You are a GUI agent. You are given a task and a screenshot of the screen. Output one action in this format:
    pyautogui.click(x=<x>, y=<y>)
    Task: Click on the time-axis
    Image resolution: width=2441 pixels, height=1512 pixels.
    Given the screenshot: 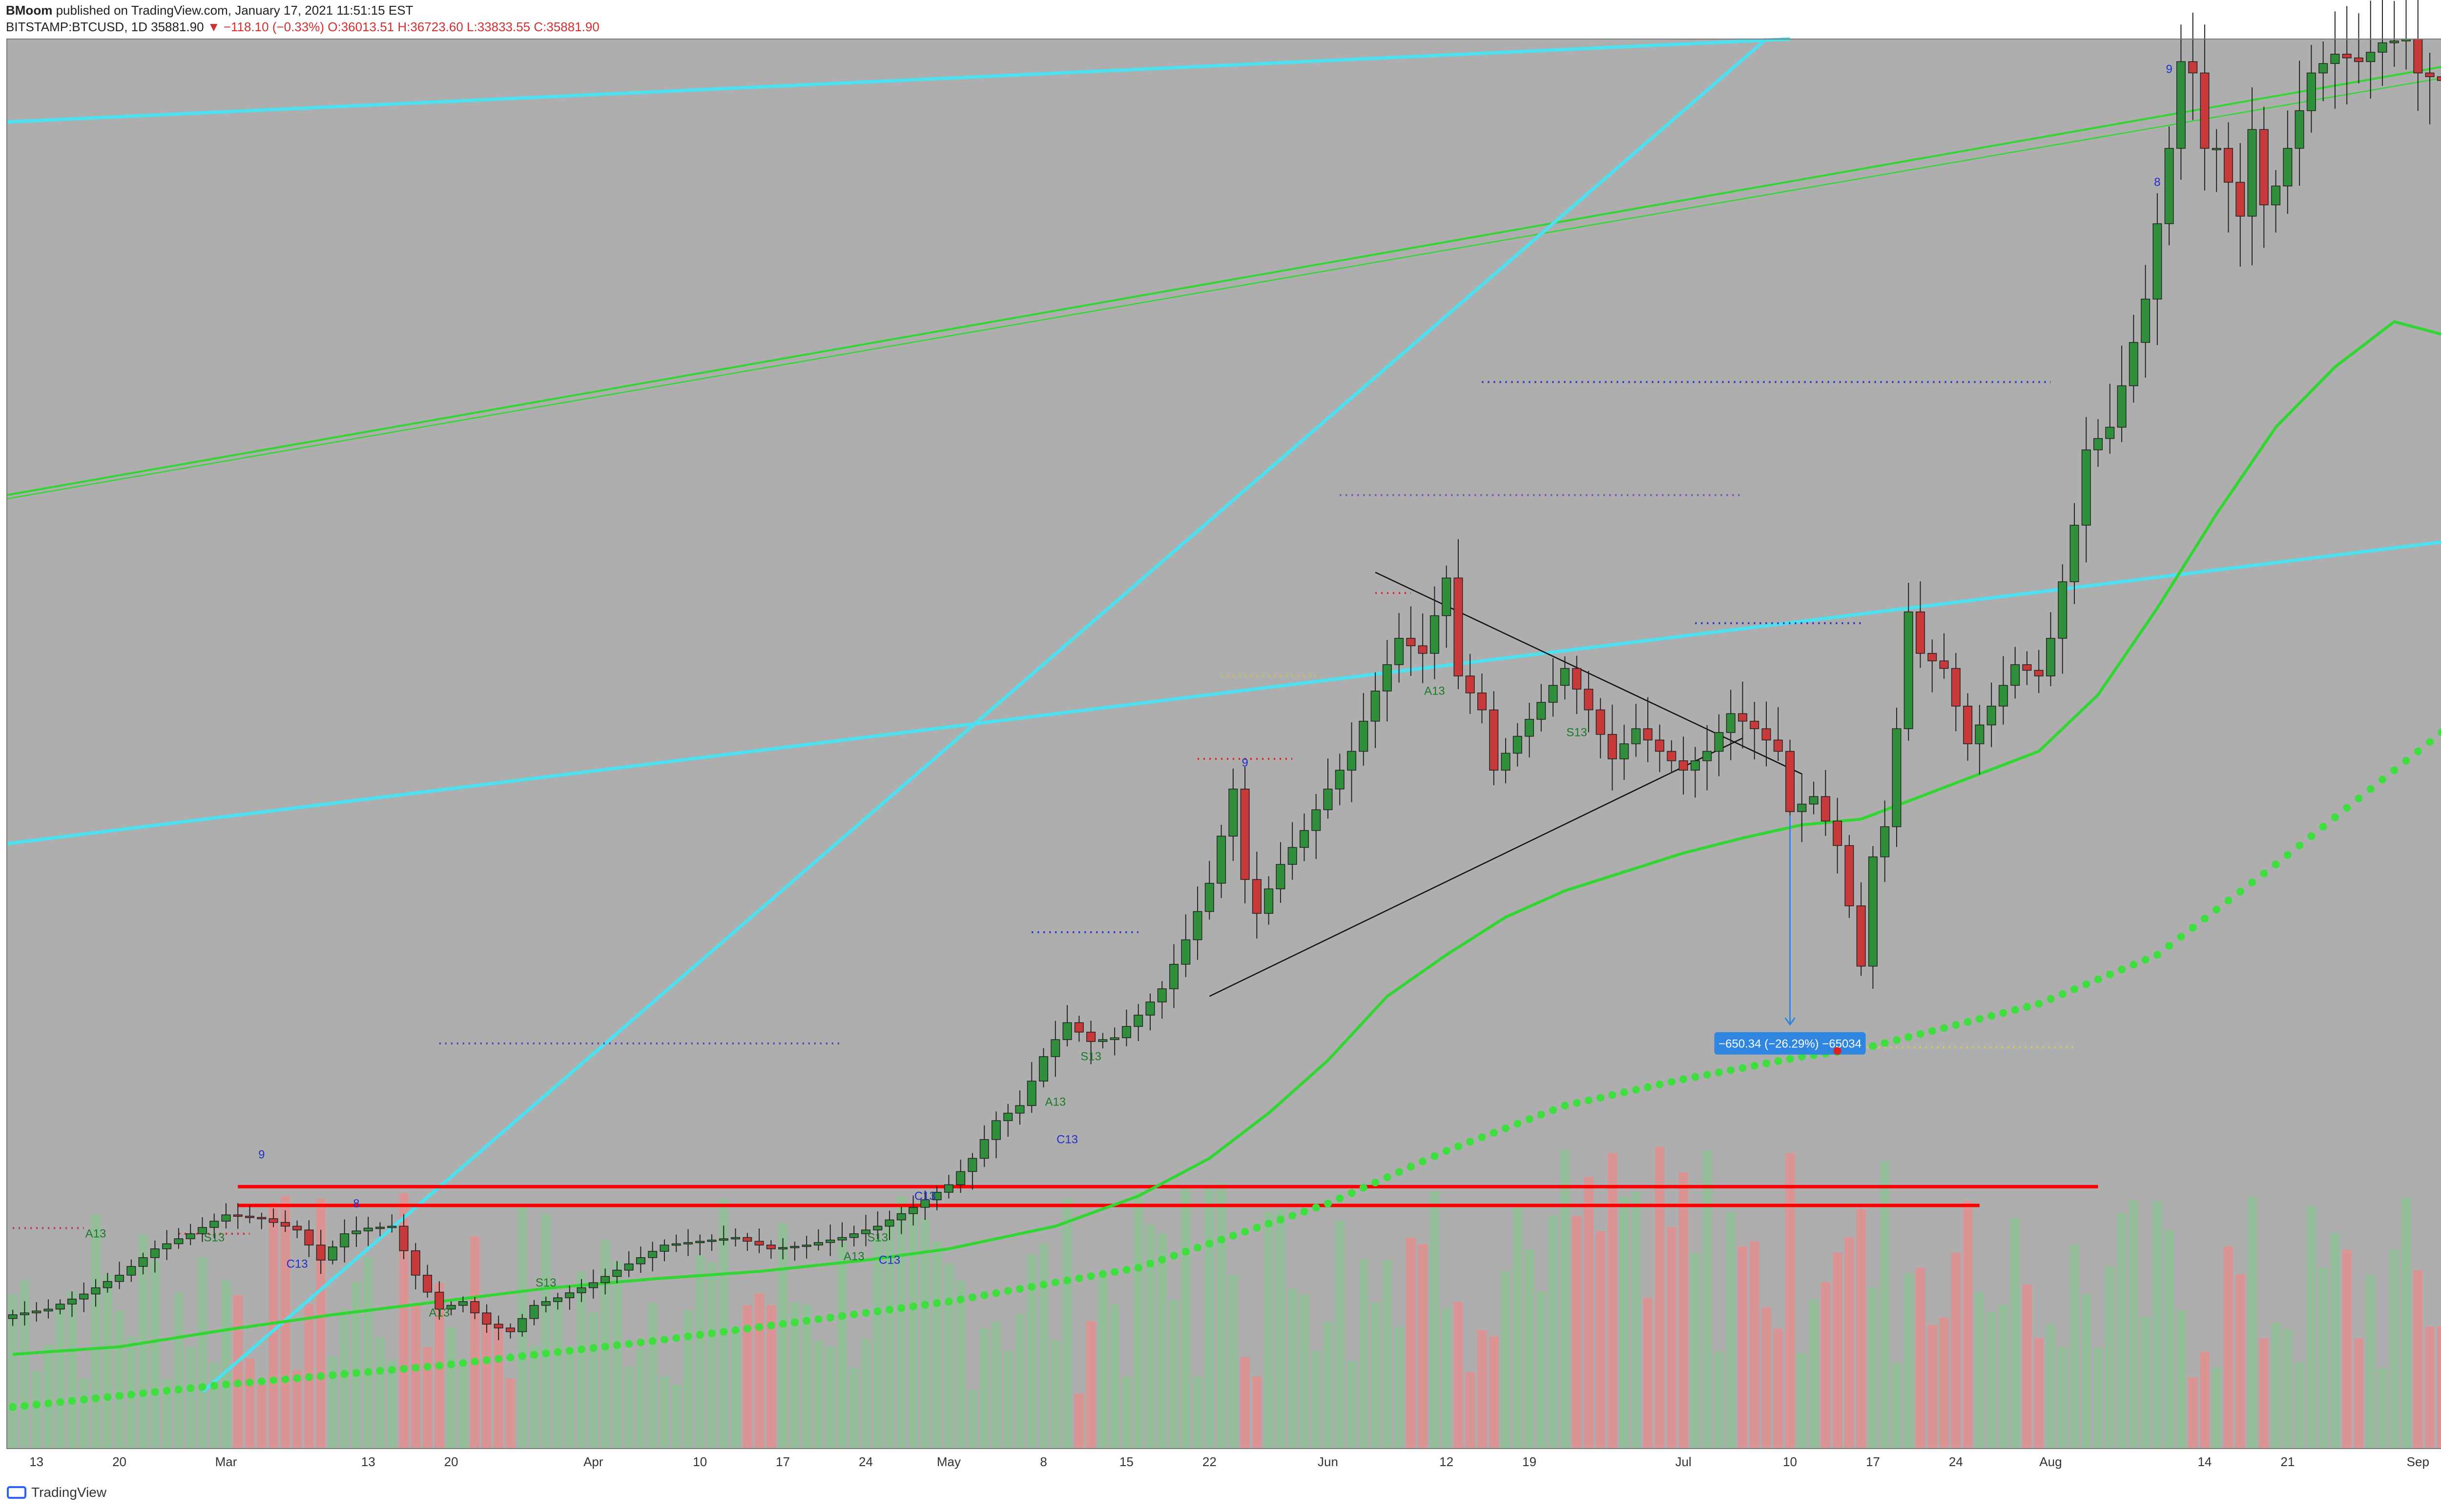 What is the action you would take?
    pyautogui.click(x=1224, y=1463)
    